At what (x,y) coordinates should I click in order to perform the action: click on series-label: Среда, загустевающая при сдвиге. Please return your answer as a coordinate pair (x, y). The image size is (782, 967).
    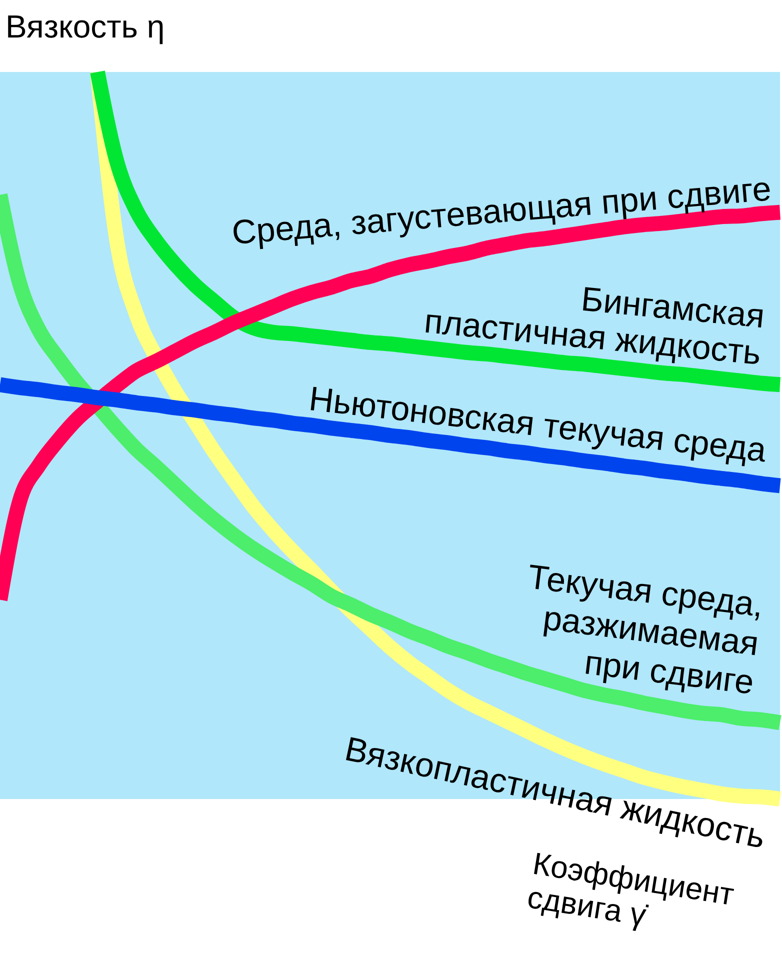
    Looking at the image, I should click on (501, 211).